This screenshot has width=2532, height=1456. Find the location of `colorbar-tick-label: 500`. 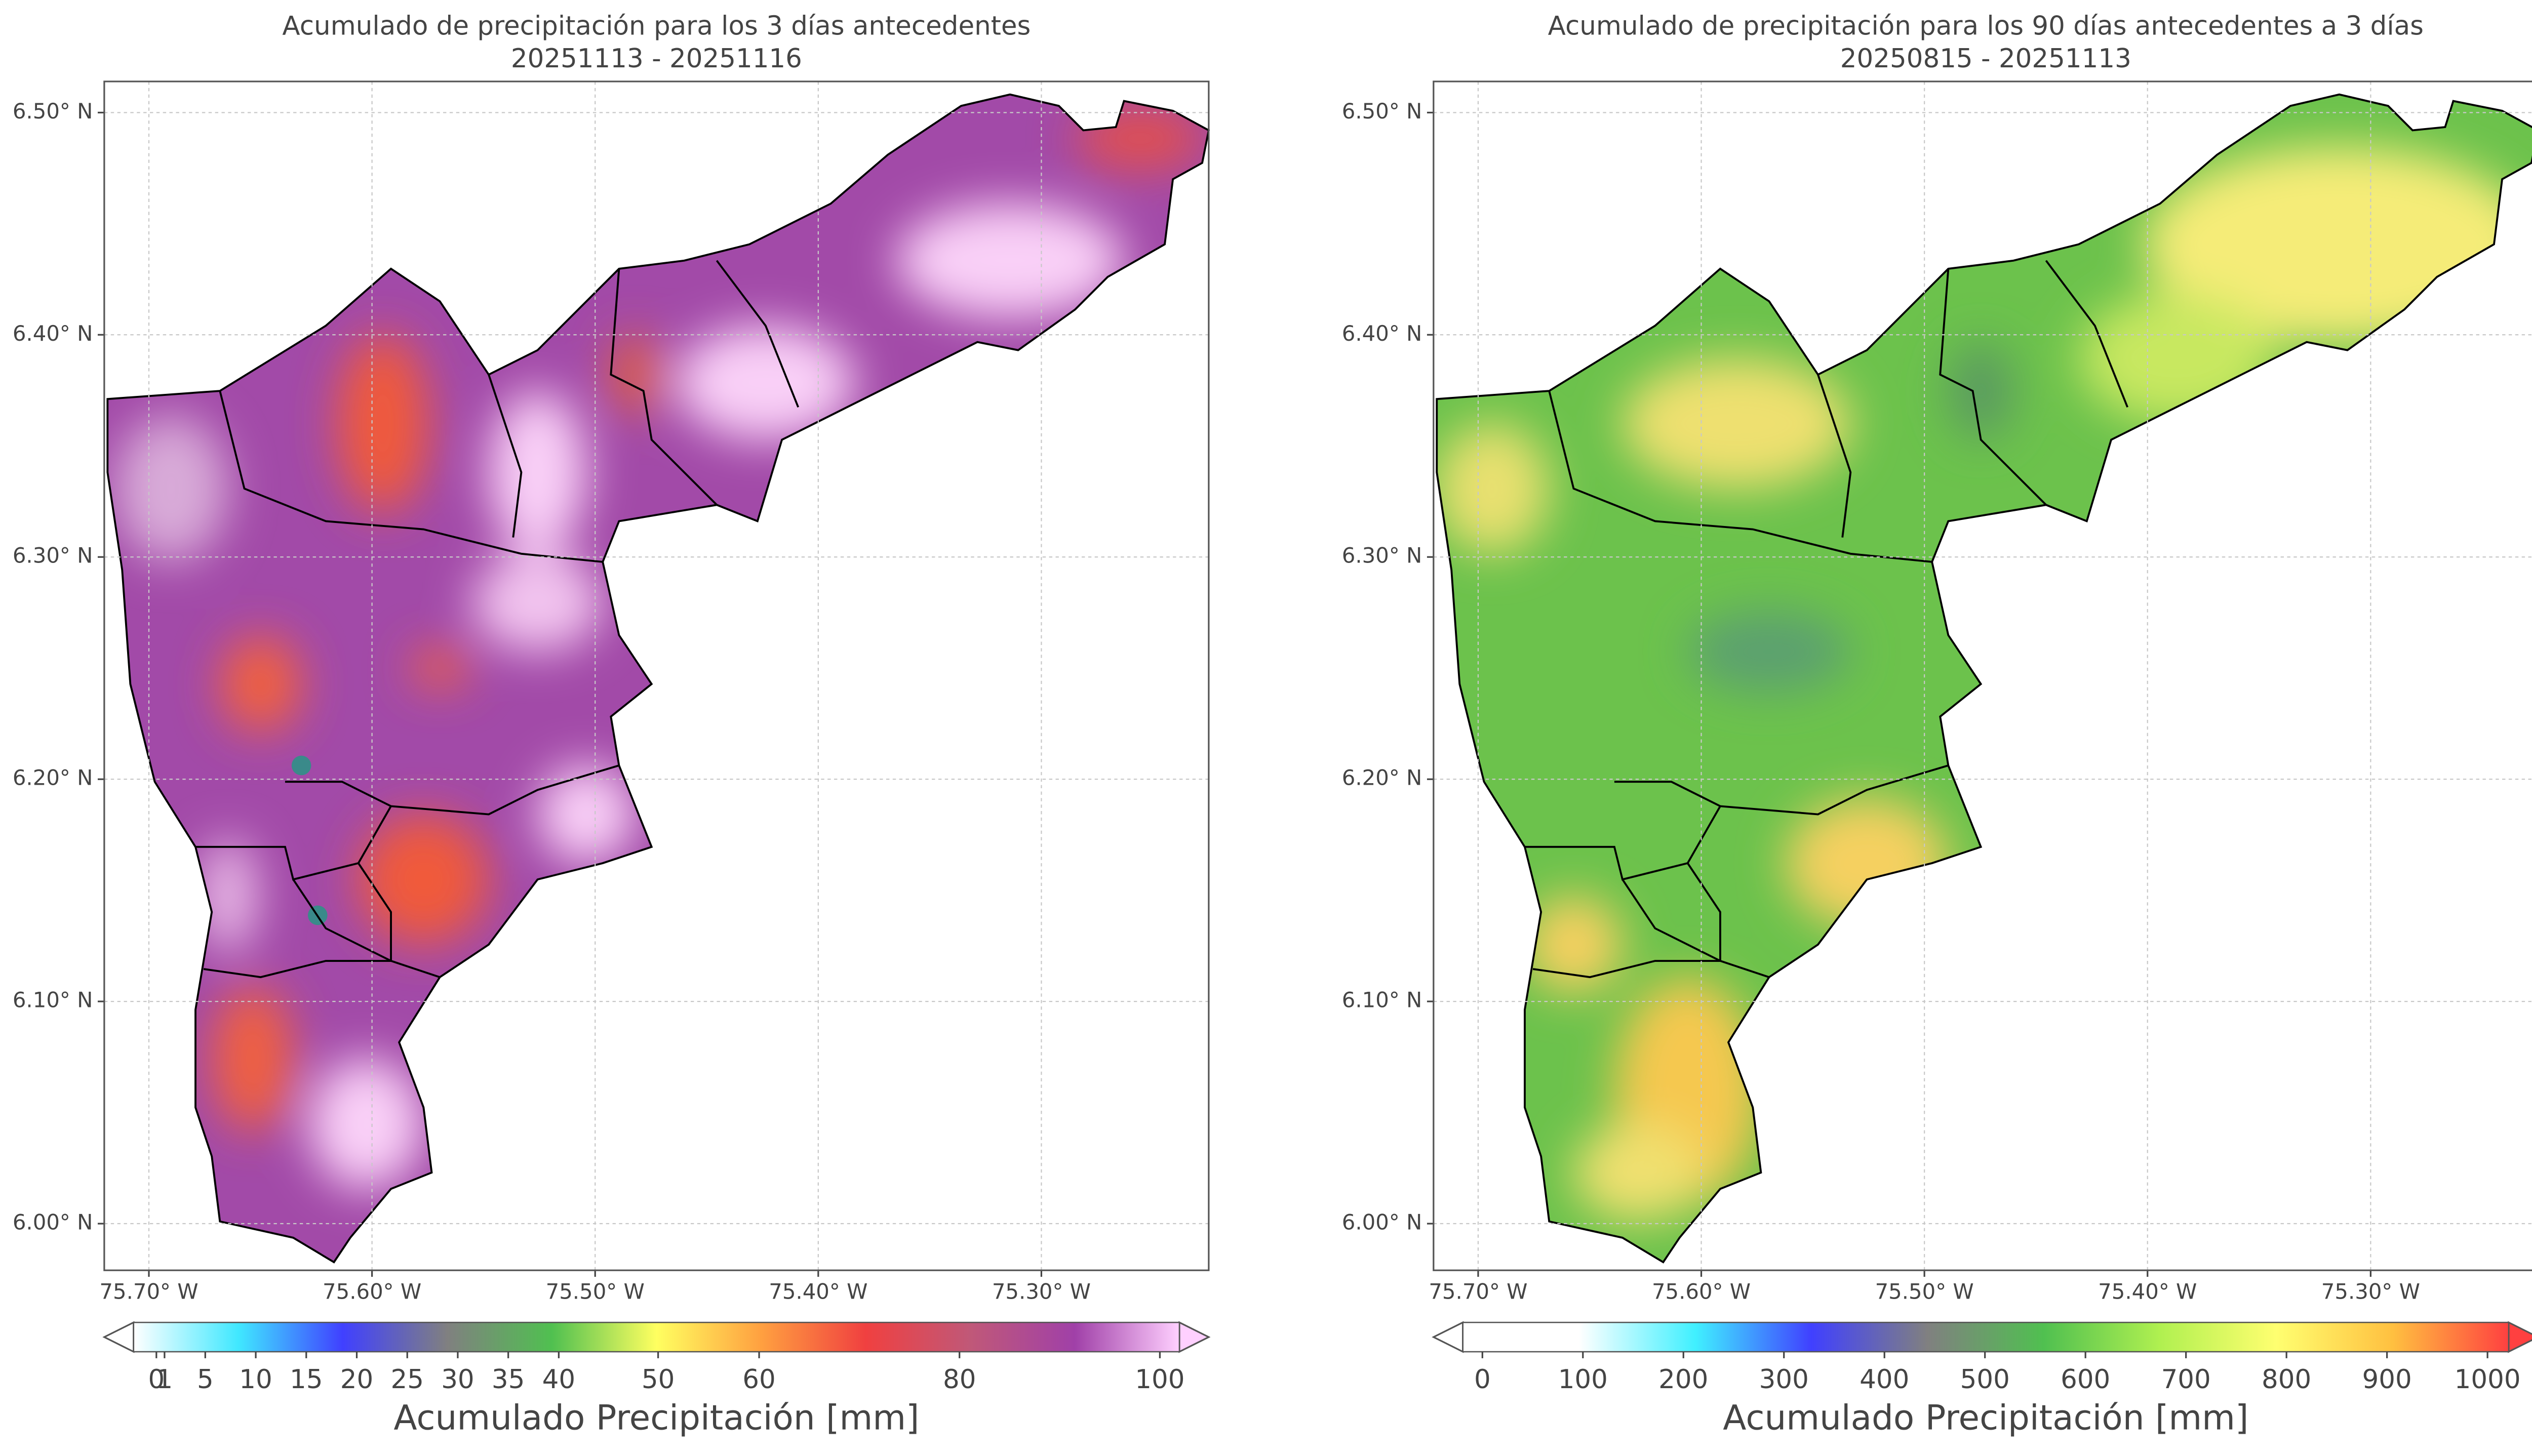

colorbar-tick-label: 500 is located at coordinates (1985, 1379).